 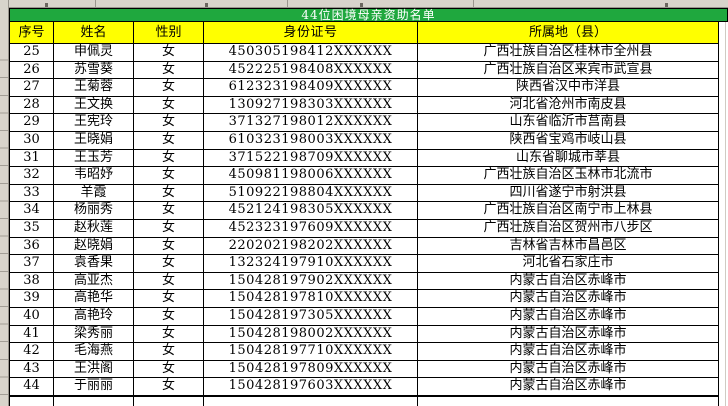 I want to click on cell-index: 37, so click(x=32, y=263).